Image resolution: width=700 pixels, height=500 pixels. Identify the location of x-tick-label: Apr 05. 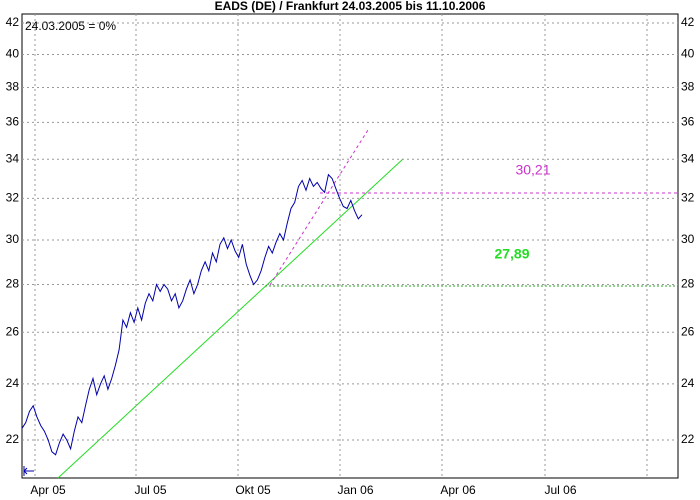
(48, 490).